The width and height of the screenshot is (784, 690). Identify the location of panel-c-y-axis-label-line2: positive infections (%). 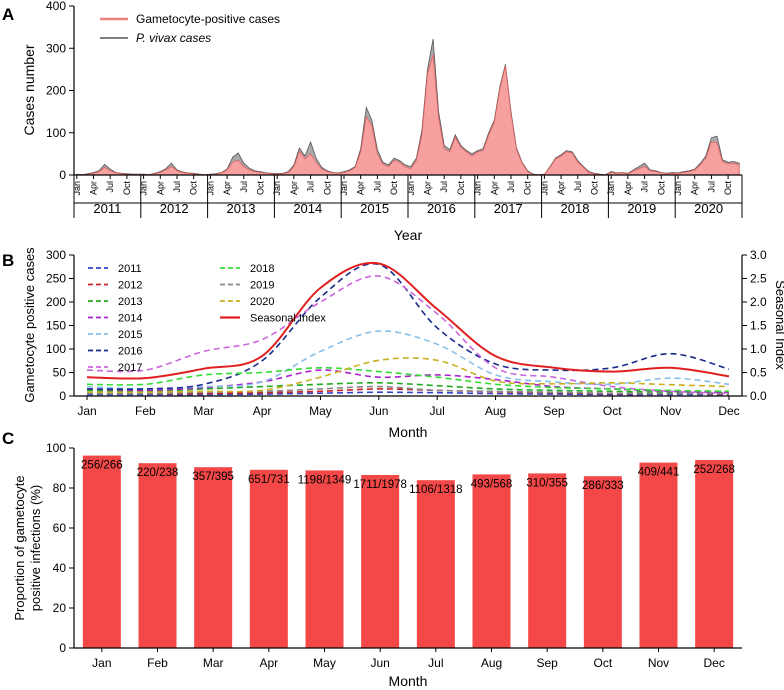
(35, 548).